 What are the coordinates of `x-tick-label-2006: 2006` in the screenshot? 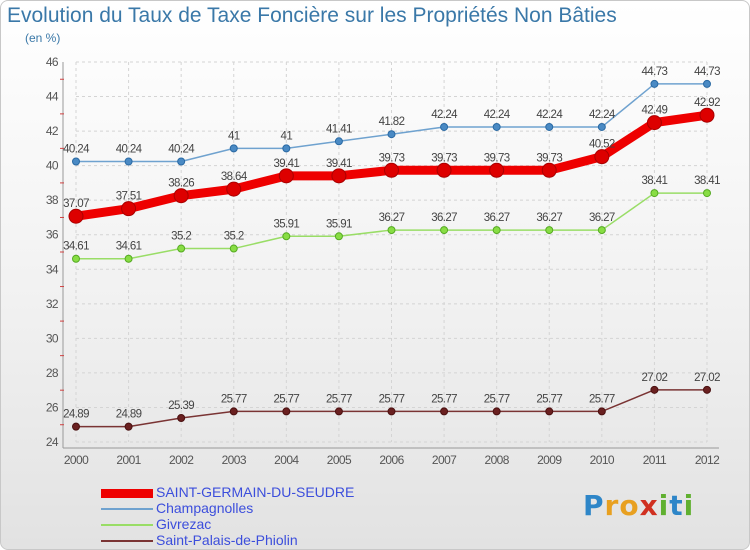 It's located at (391, 460).